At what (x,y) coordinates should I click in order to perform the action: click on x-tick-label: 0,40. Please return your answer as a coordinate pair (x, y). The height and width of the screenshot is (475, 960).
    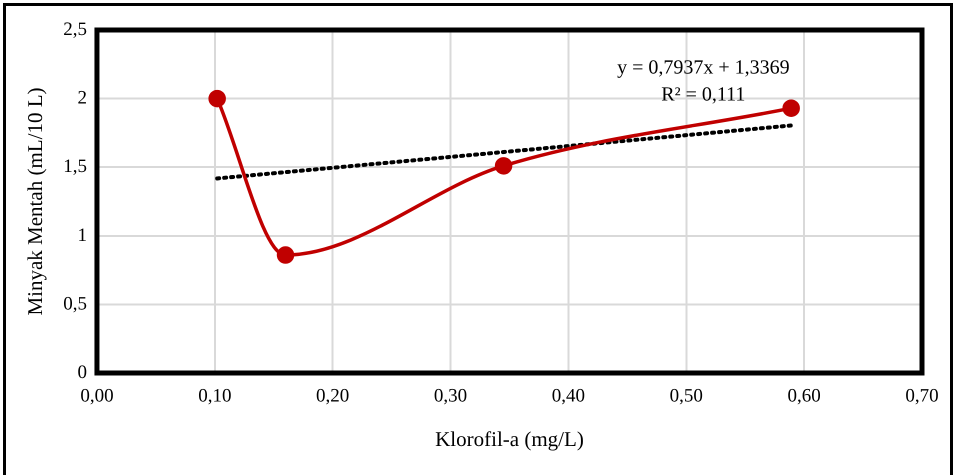
    Looking at the image, I should click on (569, 395).